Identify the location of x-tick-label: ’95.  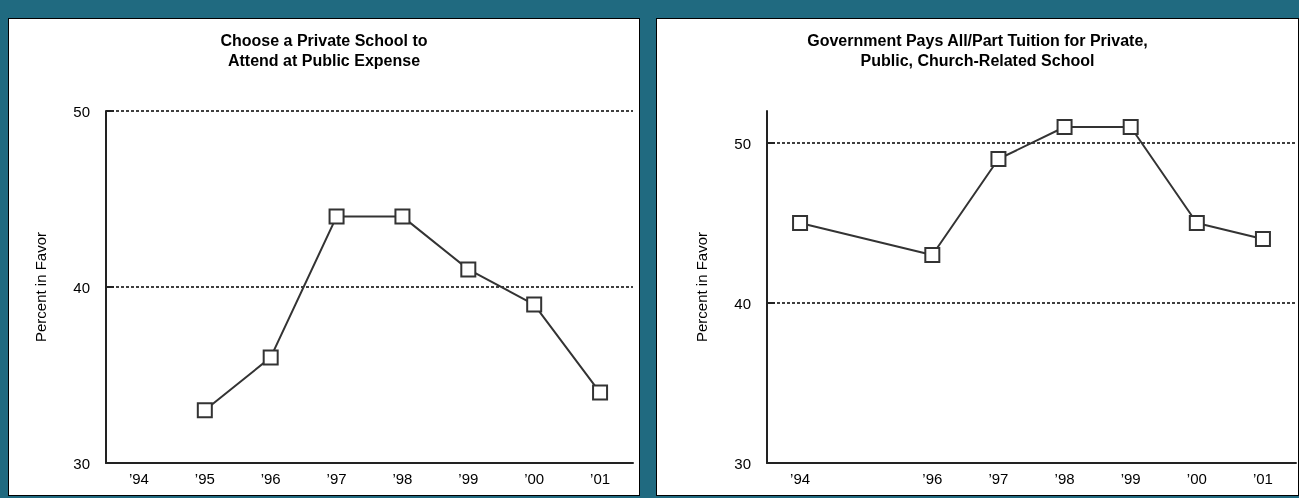
(204, 478).